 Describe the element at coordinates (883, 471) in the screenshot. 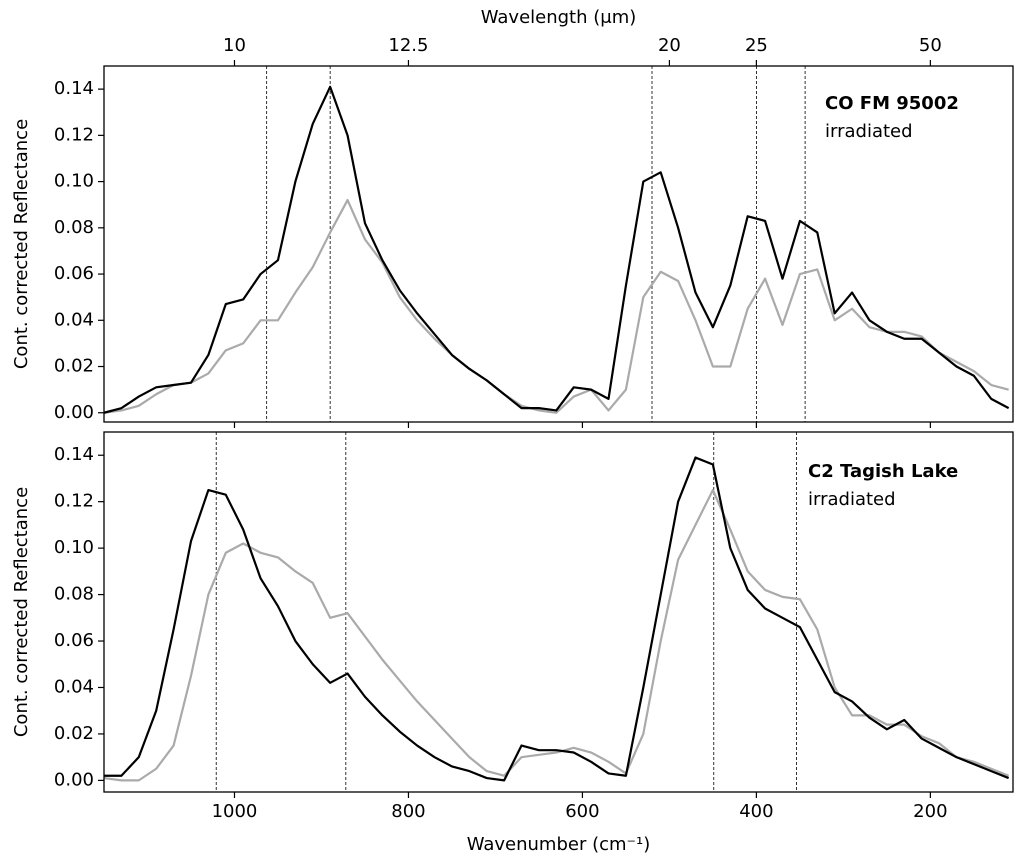

I see `legend-label: C2 Tagish Lake` at that location.